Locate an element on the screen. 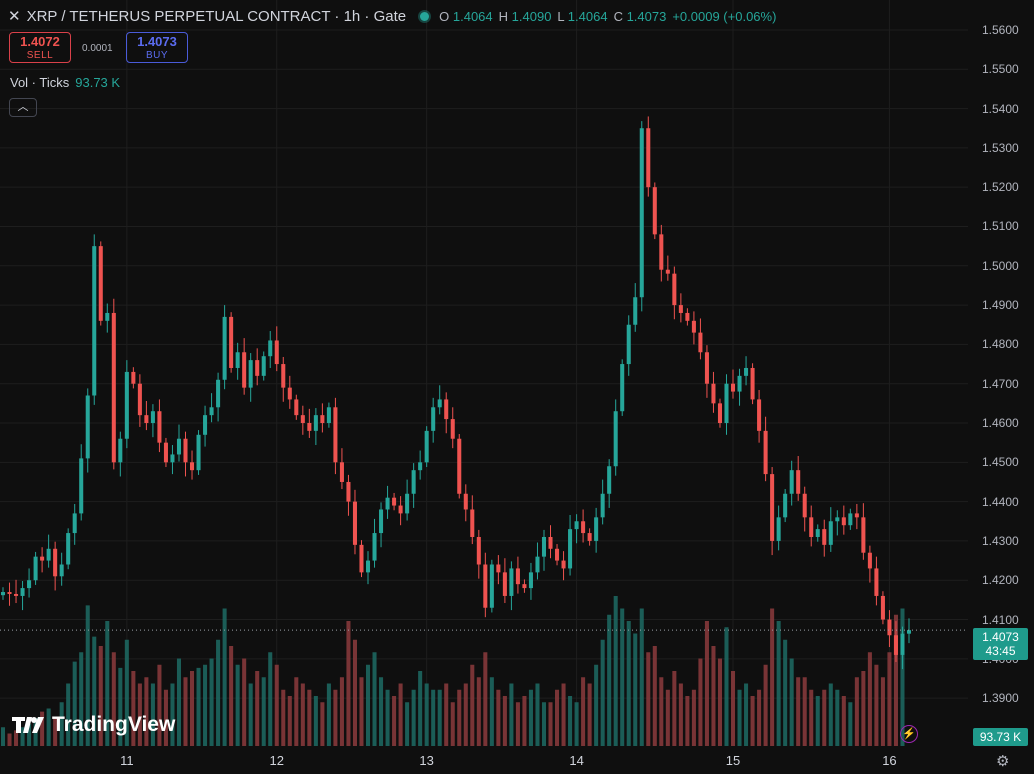 The width and height of the screenshot is (1034, 774). spread-value: 0.0001 is located at coordinates (97, 48).